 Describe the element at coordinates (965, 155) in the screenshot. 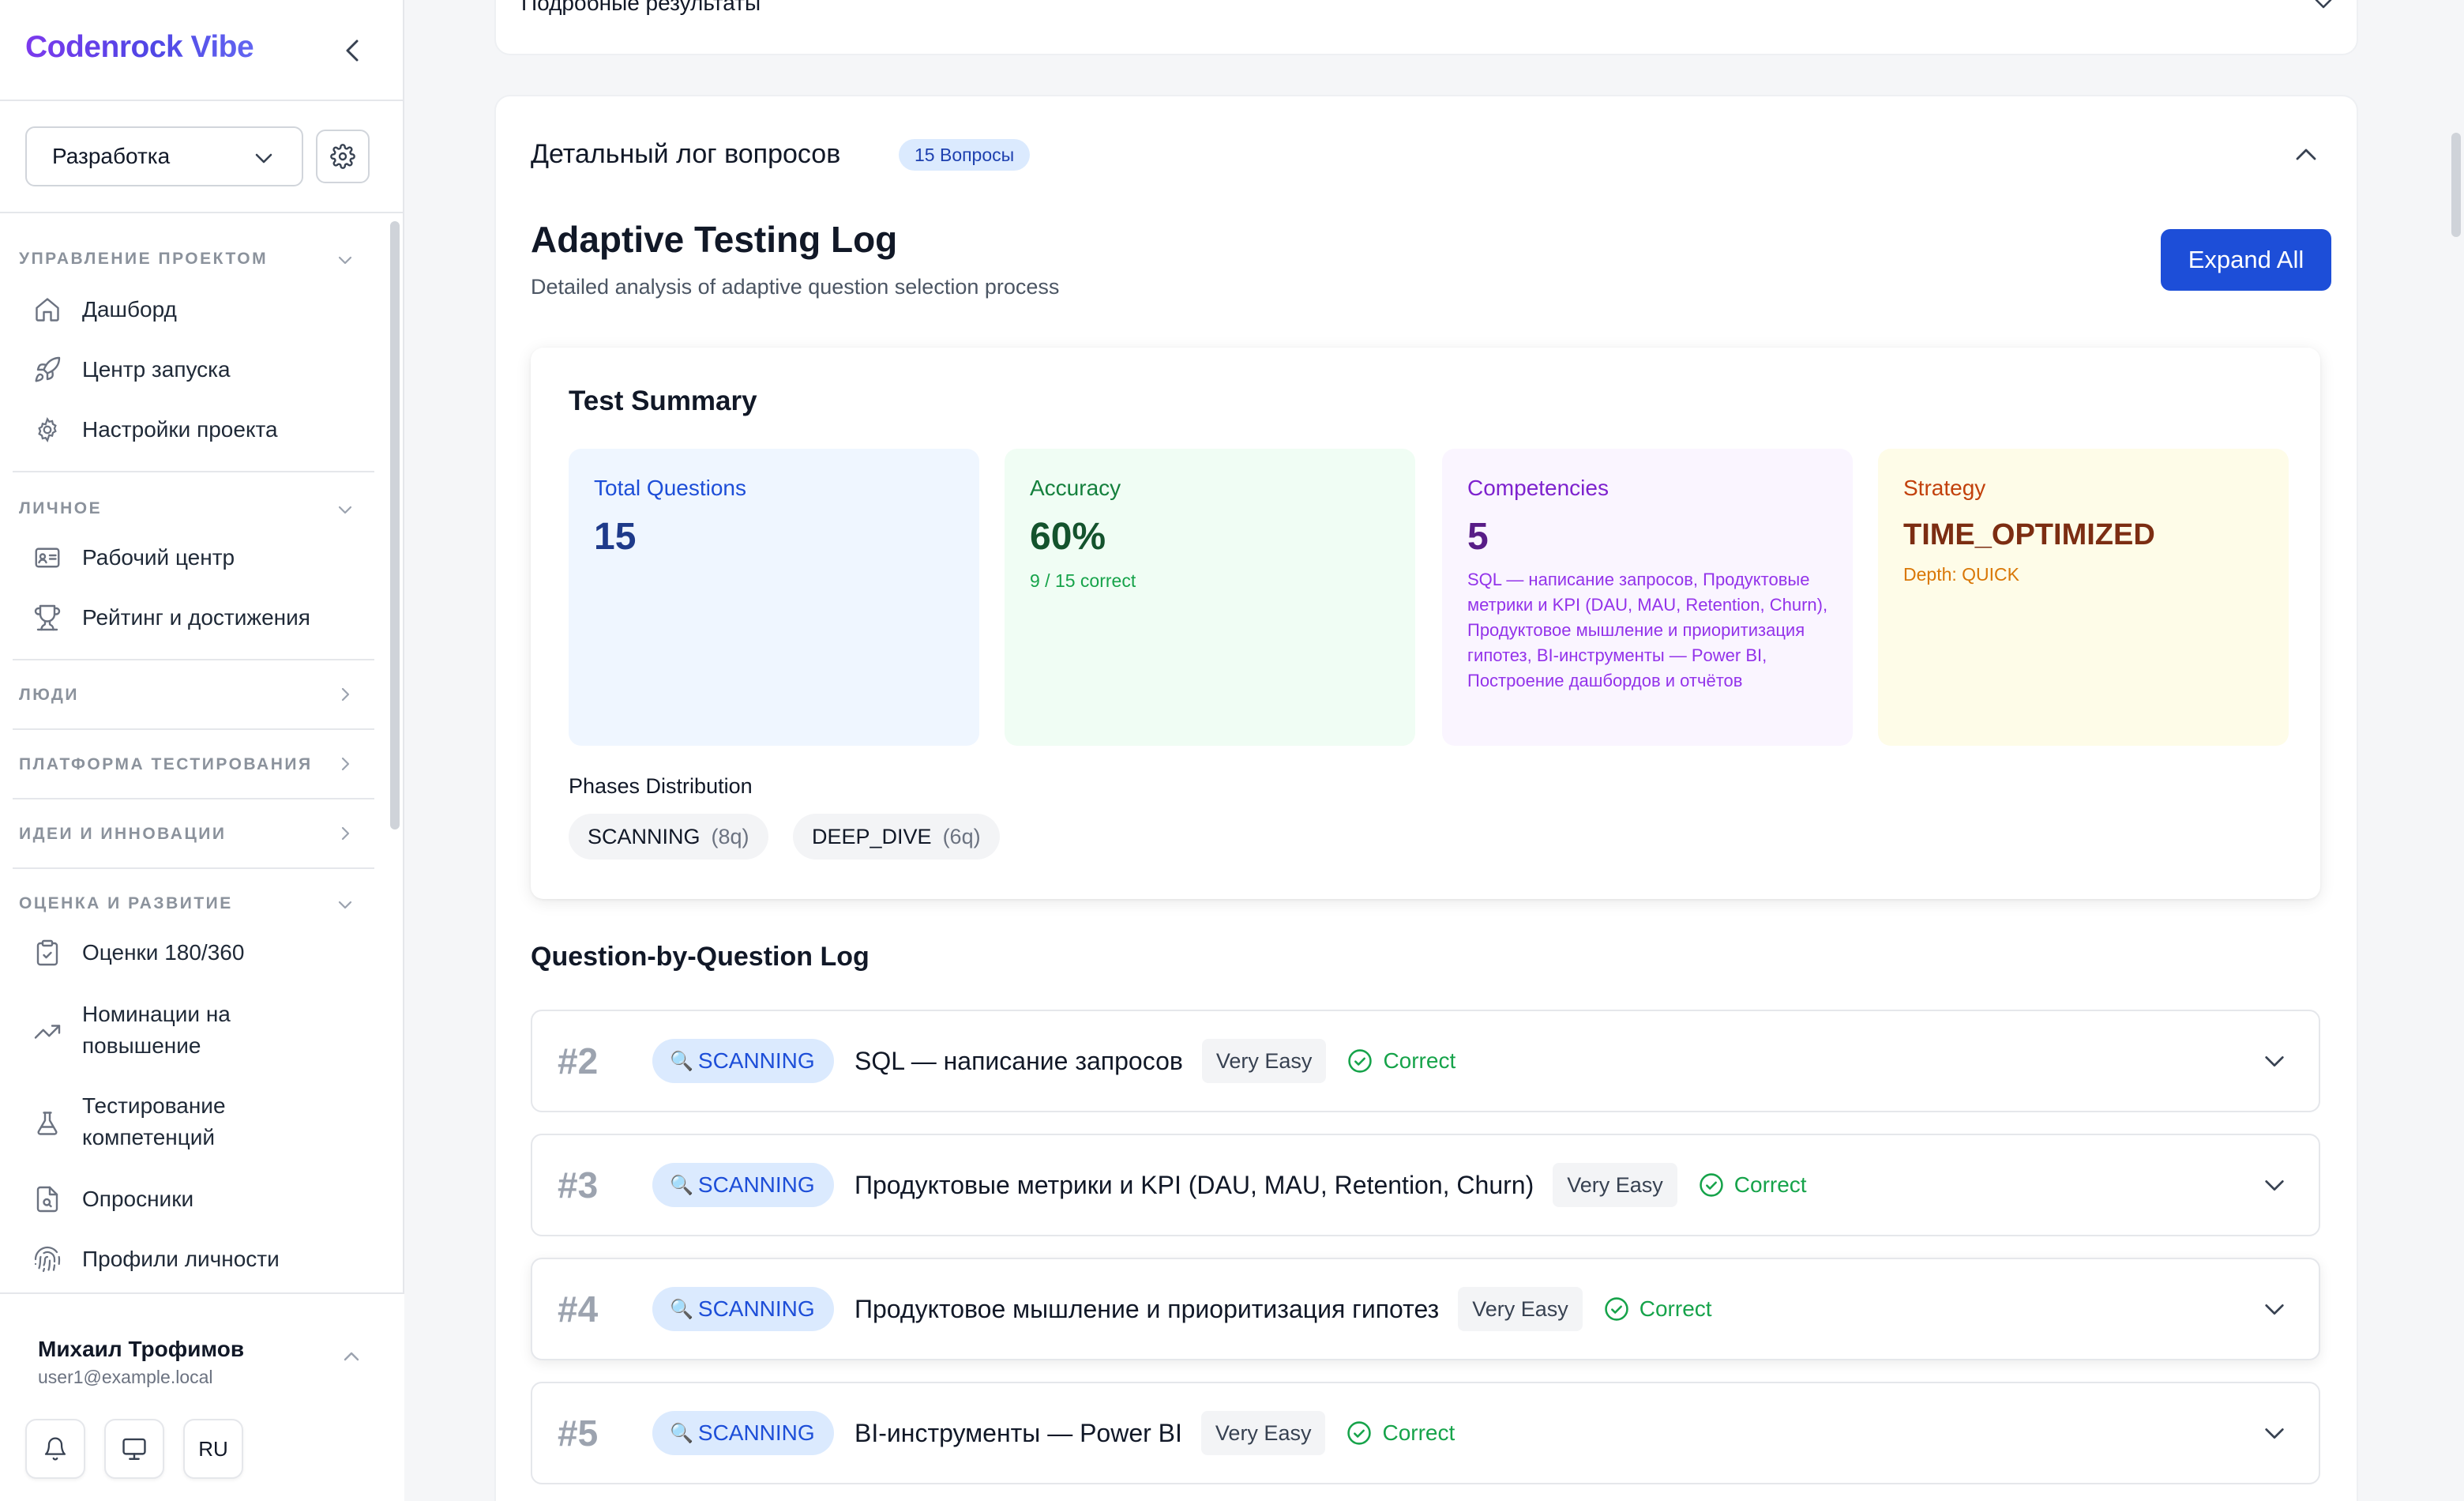

I see `question-count-badge: 15 Вопросы` at that location.